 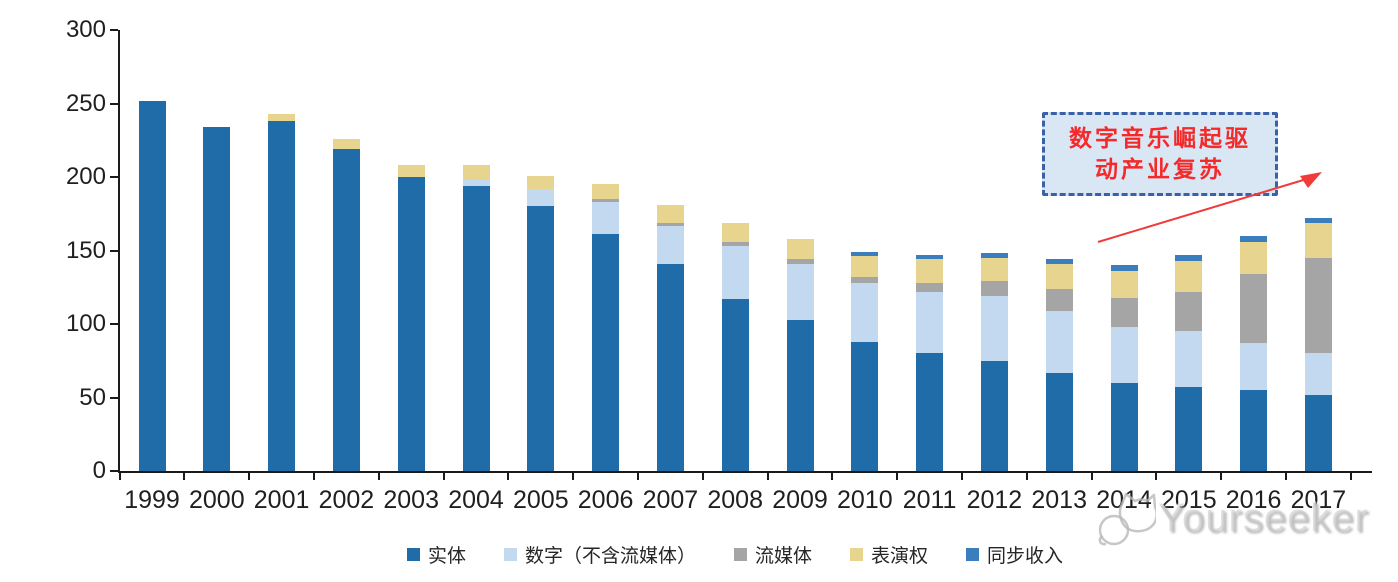 What do you see at coordinates (85, 176) in the screenshot?
I see `y-axis-label: 200` at bounding box center [85, 176].